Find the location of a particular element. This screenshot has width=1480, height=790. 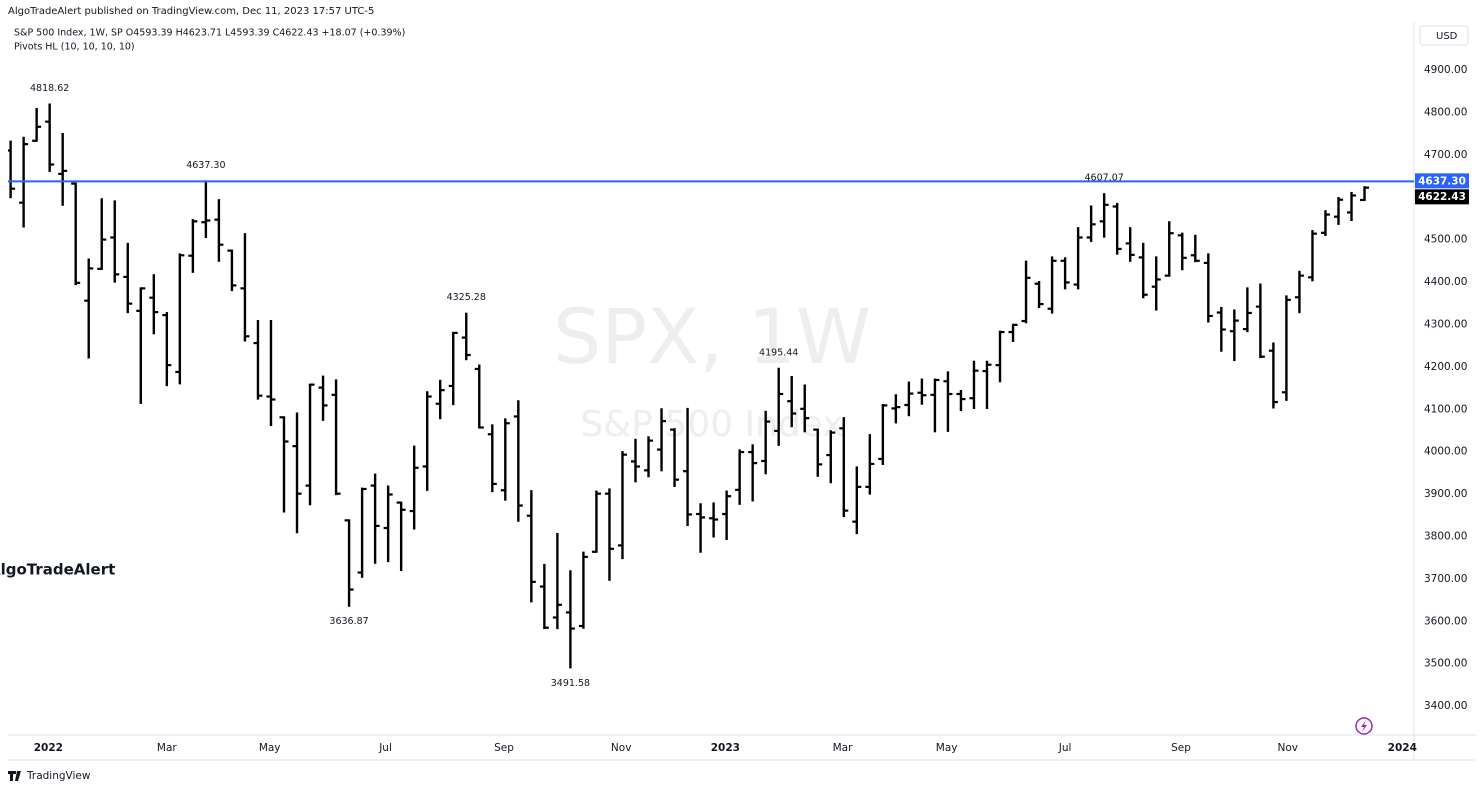

y-tick-label: 3500.00 is located at coordinates (1445, 664).